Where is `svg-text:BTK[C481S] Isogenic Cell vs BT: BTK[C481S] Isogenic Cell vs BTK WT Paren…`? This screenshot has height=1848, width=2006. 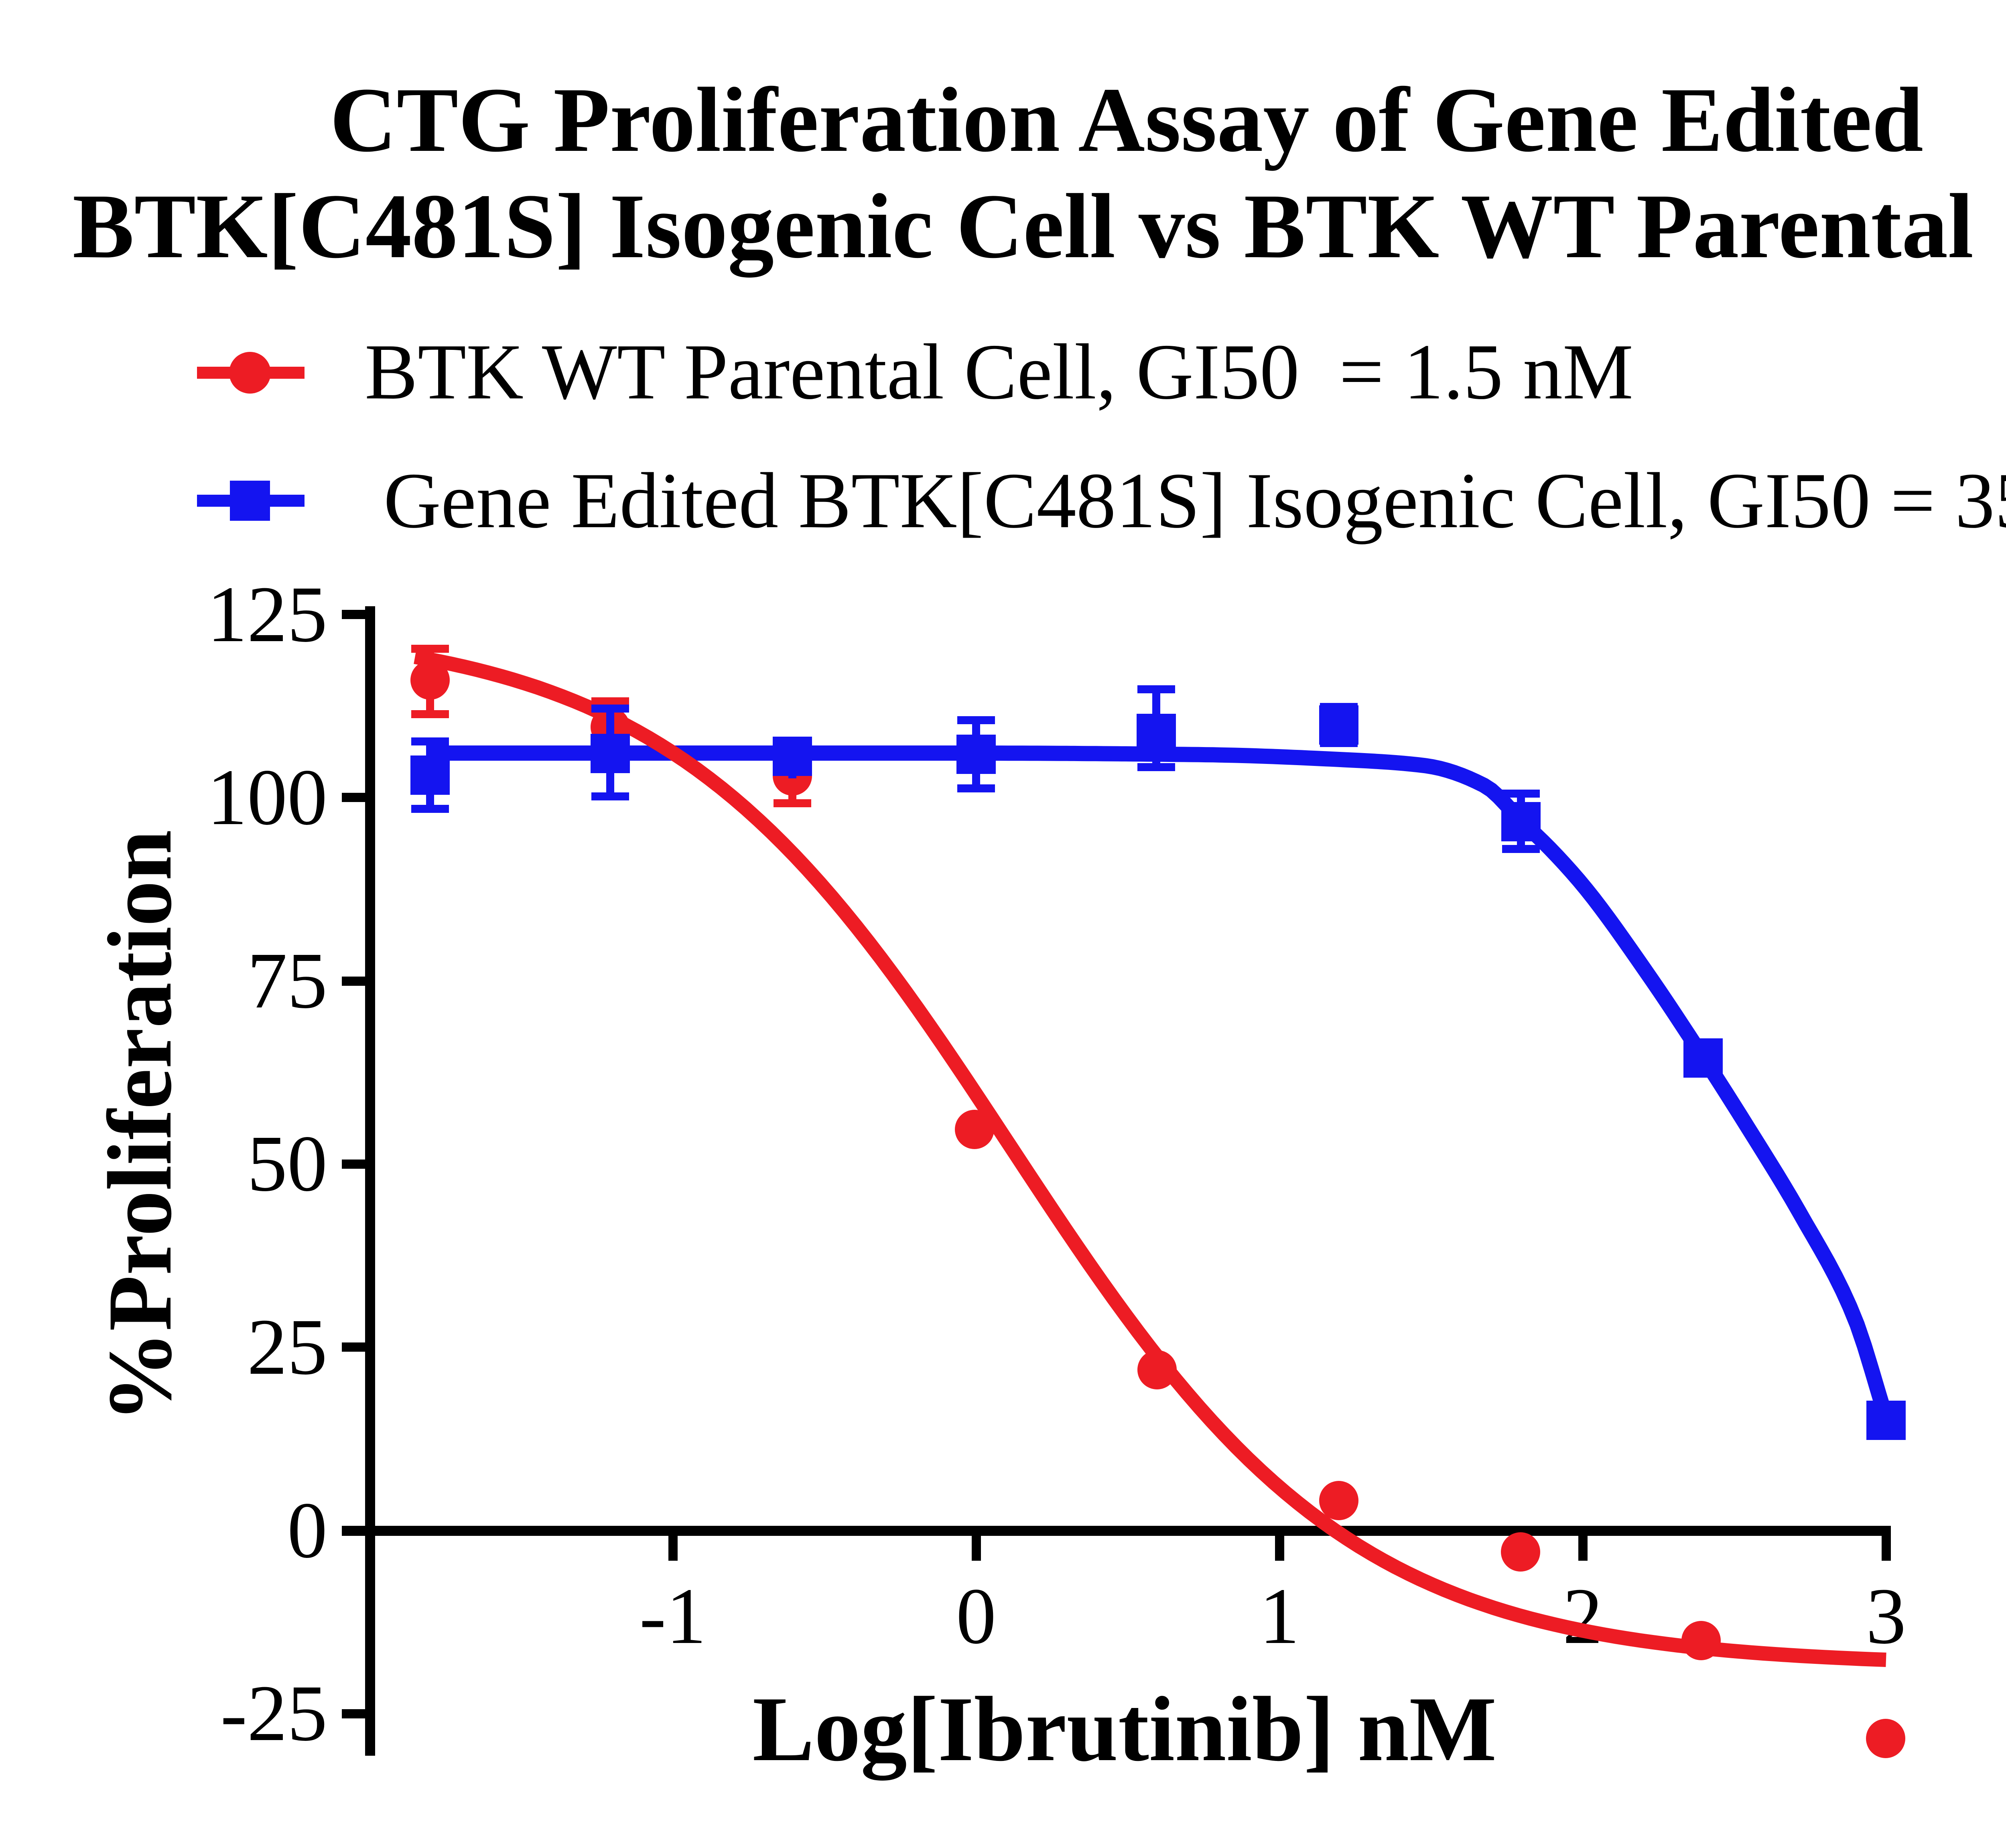
svg-text:BTK[C481S] Isogenic Cell vs BT: BTK[C481S] Isogenic Cell vs BTK WT Paren… is located at coordinates (1039, 226).